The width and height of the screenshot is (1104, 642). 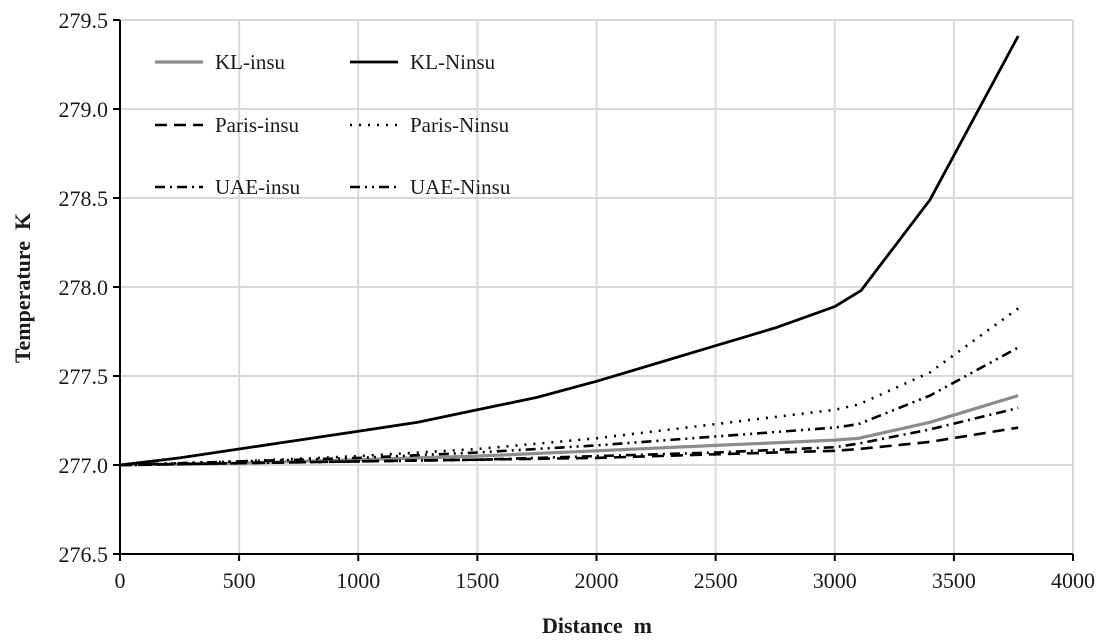 I want to click on x-tick-label: 500, so click(x=239, y=580).